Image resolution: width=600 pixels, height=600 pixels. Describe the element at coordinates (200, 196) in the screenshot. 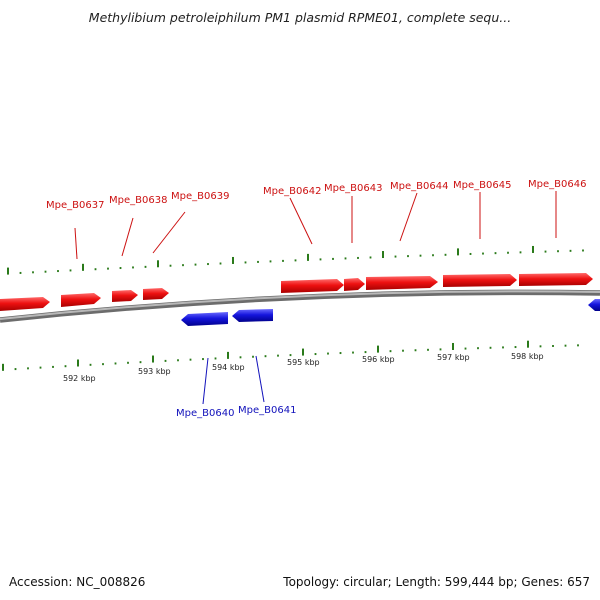

I see `gene-label: Mpe_B0639` at that location.